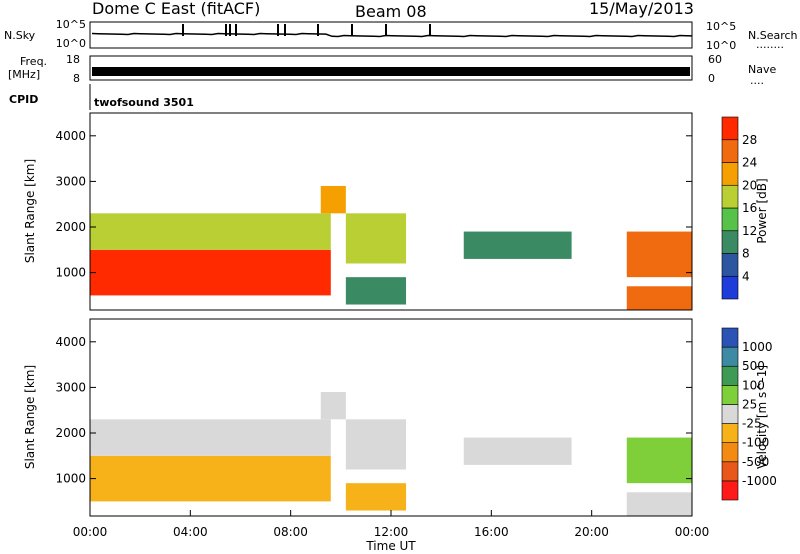 This screenshot has width=800, height=554. What do you see at coordinates (753, 385) in the screenshot?
I see `colorbar-tick-label: 100` at bounding box center [753, 385].